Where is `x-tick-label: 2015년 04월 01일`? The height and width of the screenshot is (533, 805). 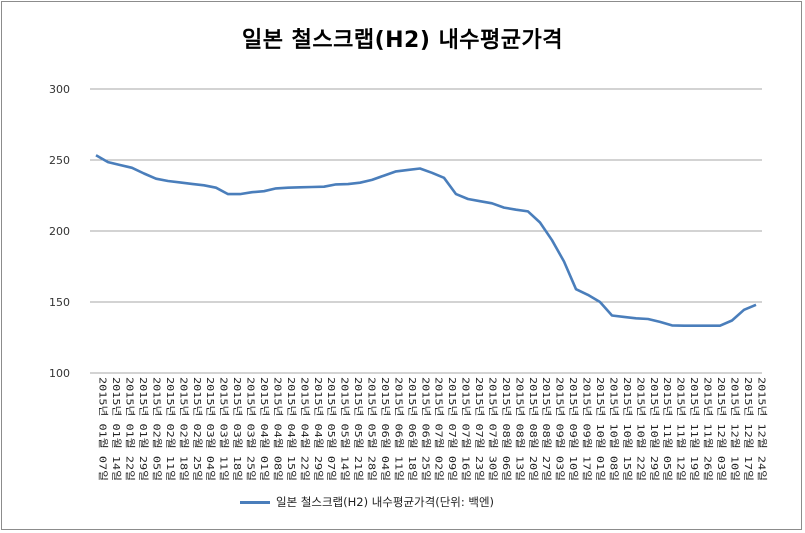
x-tick-label: 2015년 04월 01일 is located at coordinates (264, 429).